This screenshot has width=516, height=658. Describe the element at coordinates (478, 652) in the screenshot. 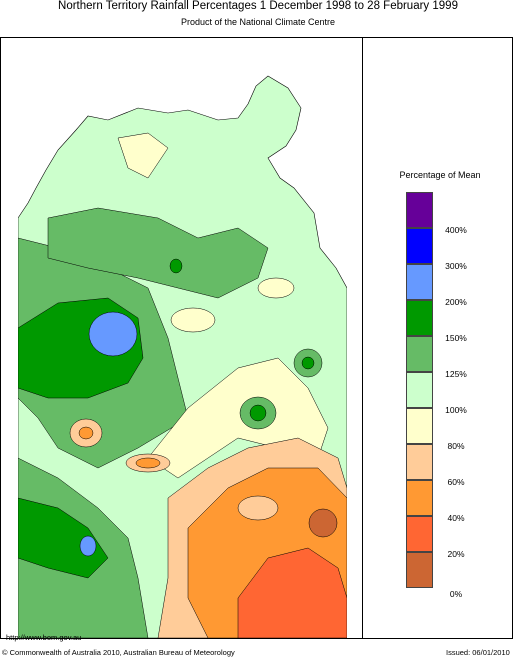

I see `footer-issued: Issued: 06/01/2010` at that location.